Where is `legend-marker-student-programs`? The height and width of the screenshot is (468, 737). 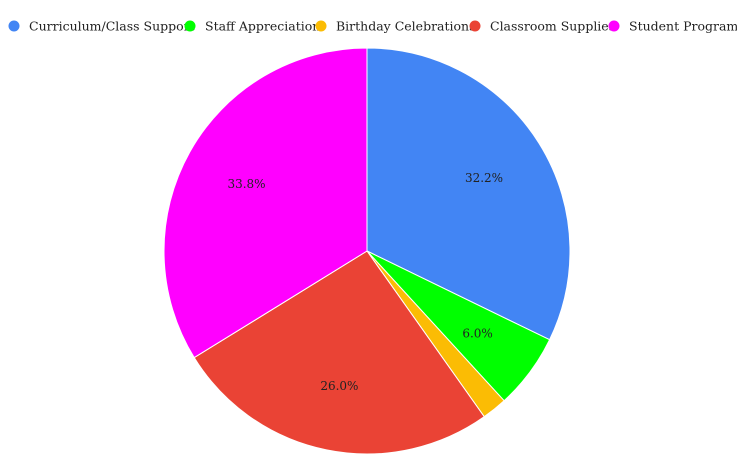 legend-marker-student-programs is located at coordinates (614, 26).